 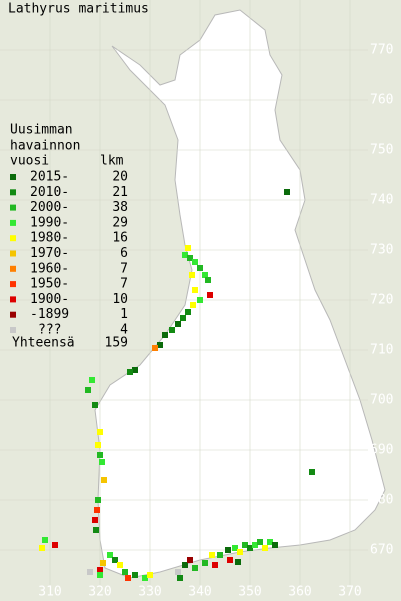 I want to click on x-tick-label: 320, so click(x=99, y=592).